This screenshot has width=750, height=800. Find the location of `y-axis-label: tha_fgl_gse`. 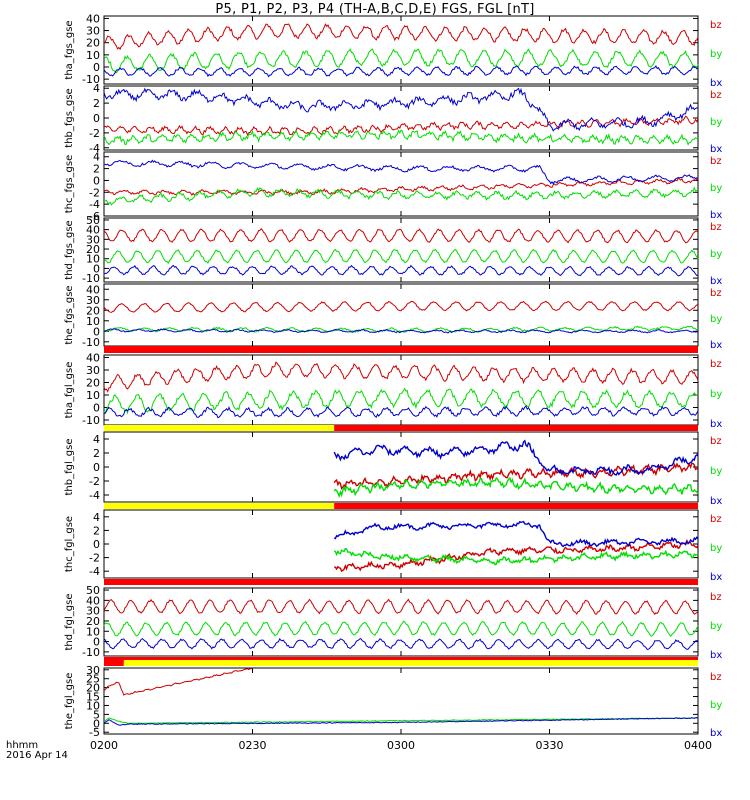

y-axis-label: tha_fgl_gse is located at coordinates (69, 390).